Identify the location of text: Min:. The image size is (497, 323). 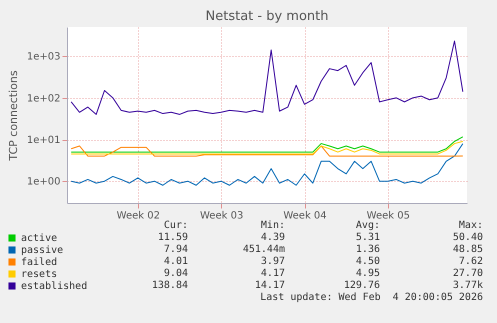
(272, 225).